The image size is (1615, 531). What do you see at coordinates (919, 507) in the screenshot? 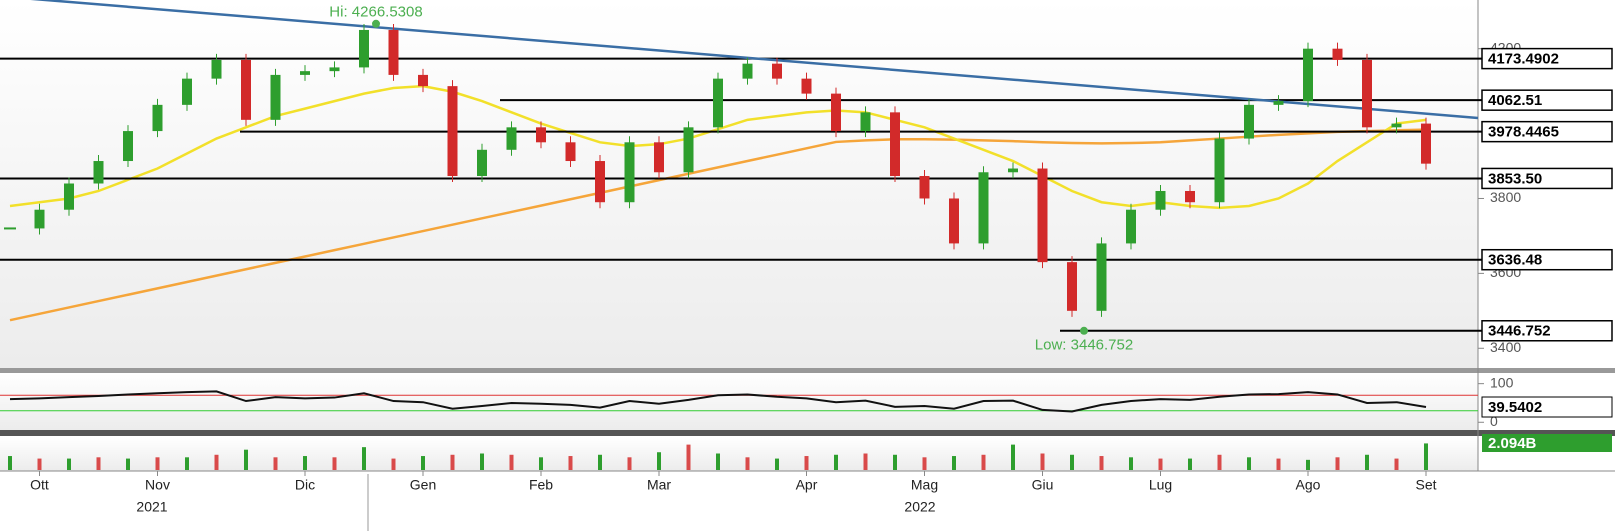
I see `year-label: 2022` at bounding box center [919, 507].